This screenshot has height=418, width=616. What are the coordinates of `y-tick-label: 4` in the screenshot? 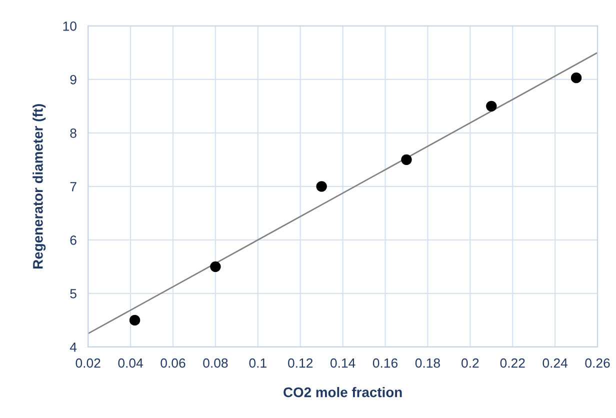 It's located at (73, 347).